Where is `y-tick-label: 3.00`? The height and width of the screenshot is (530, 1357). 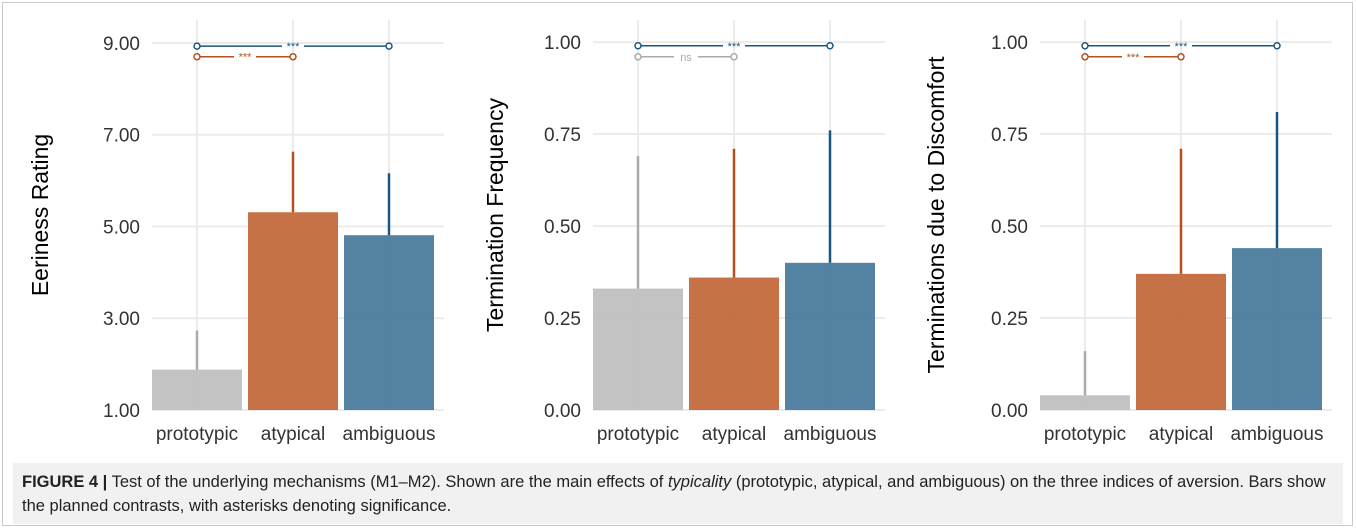 y-tick-label: 3.00 is located at coordinates (121, 319).